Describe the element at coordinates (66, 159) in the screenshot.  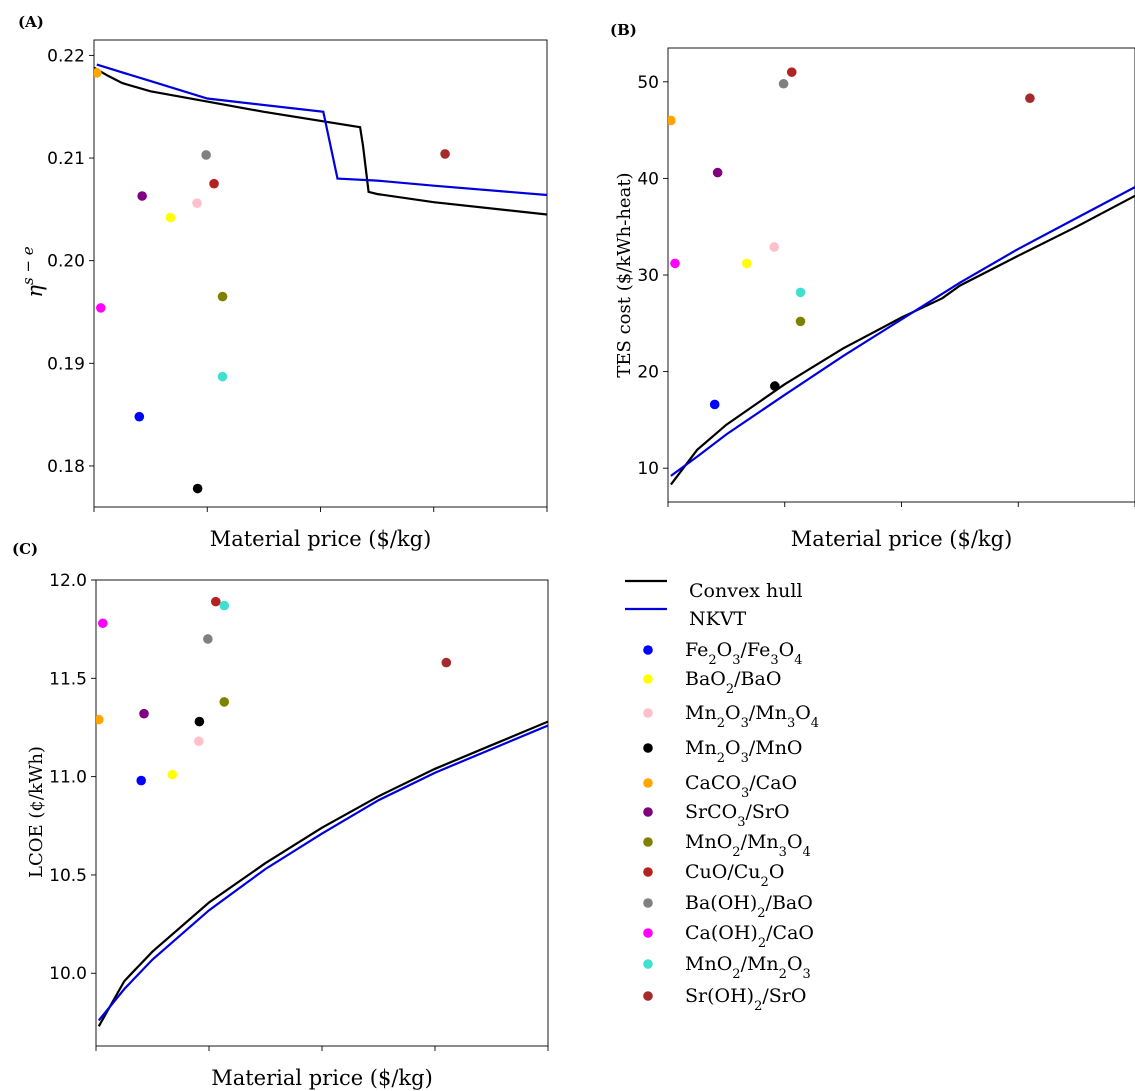
I see `y-tick-label: 0.21` at that location.